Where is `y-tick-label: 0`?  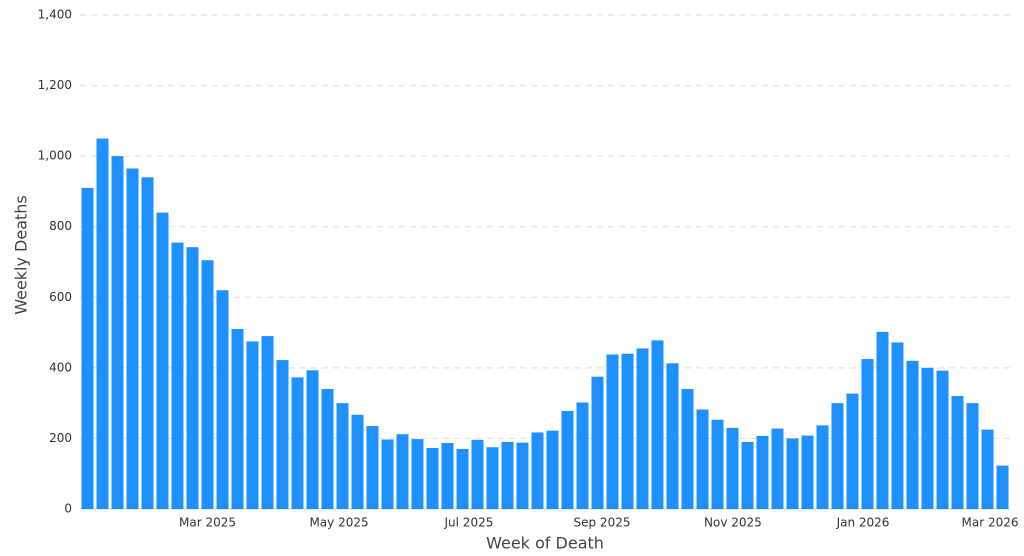 y-tick-label: 0 is located at coordinates (68, 509).